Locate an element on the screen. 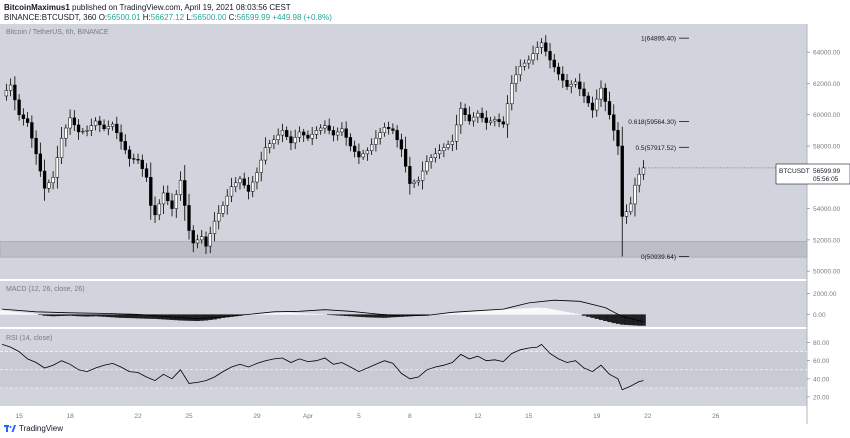 This screenshot has height=438, width=850. y-tick-label: 54000.00 is located at coordinates (826, 209).